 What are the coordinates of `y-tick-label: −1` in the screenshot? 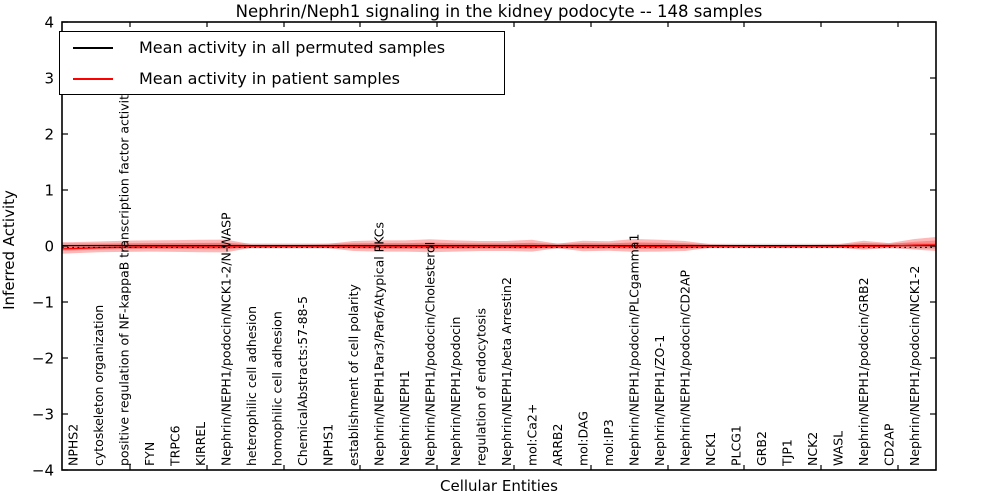 It's located at (43, 303).